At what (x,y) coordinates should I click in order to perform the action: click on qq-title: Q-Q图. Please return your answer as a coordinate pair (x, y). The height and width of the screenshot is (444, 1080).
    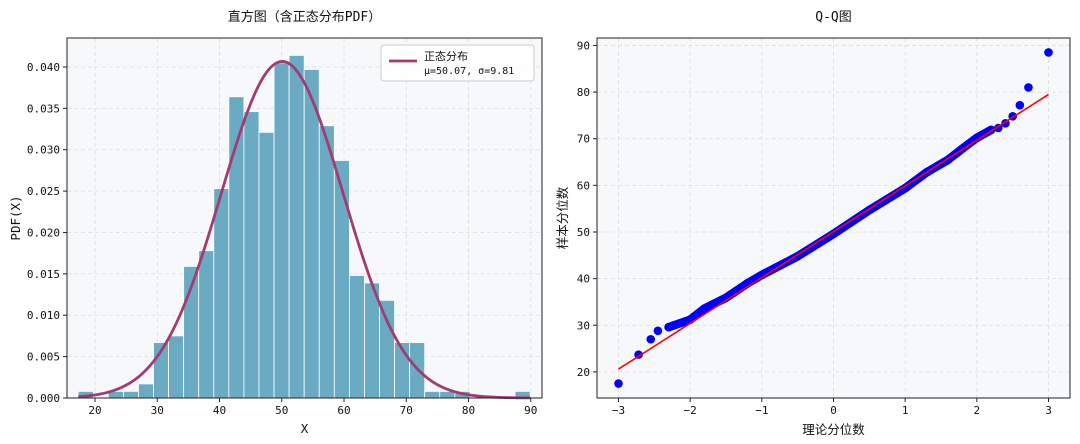
    Looking at the image, I should click on (833, 17).